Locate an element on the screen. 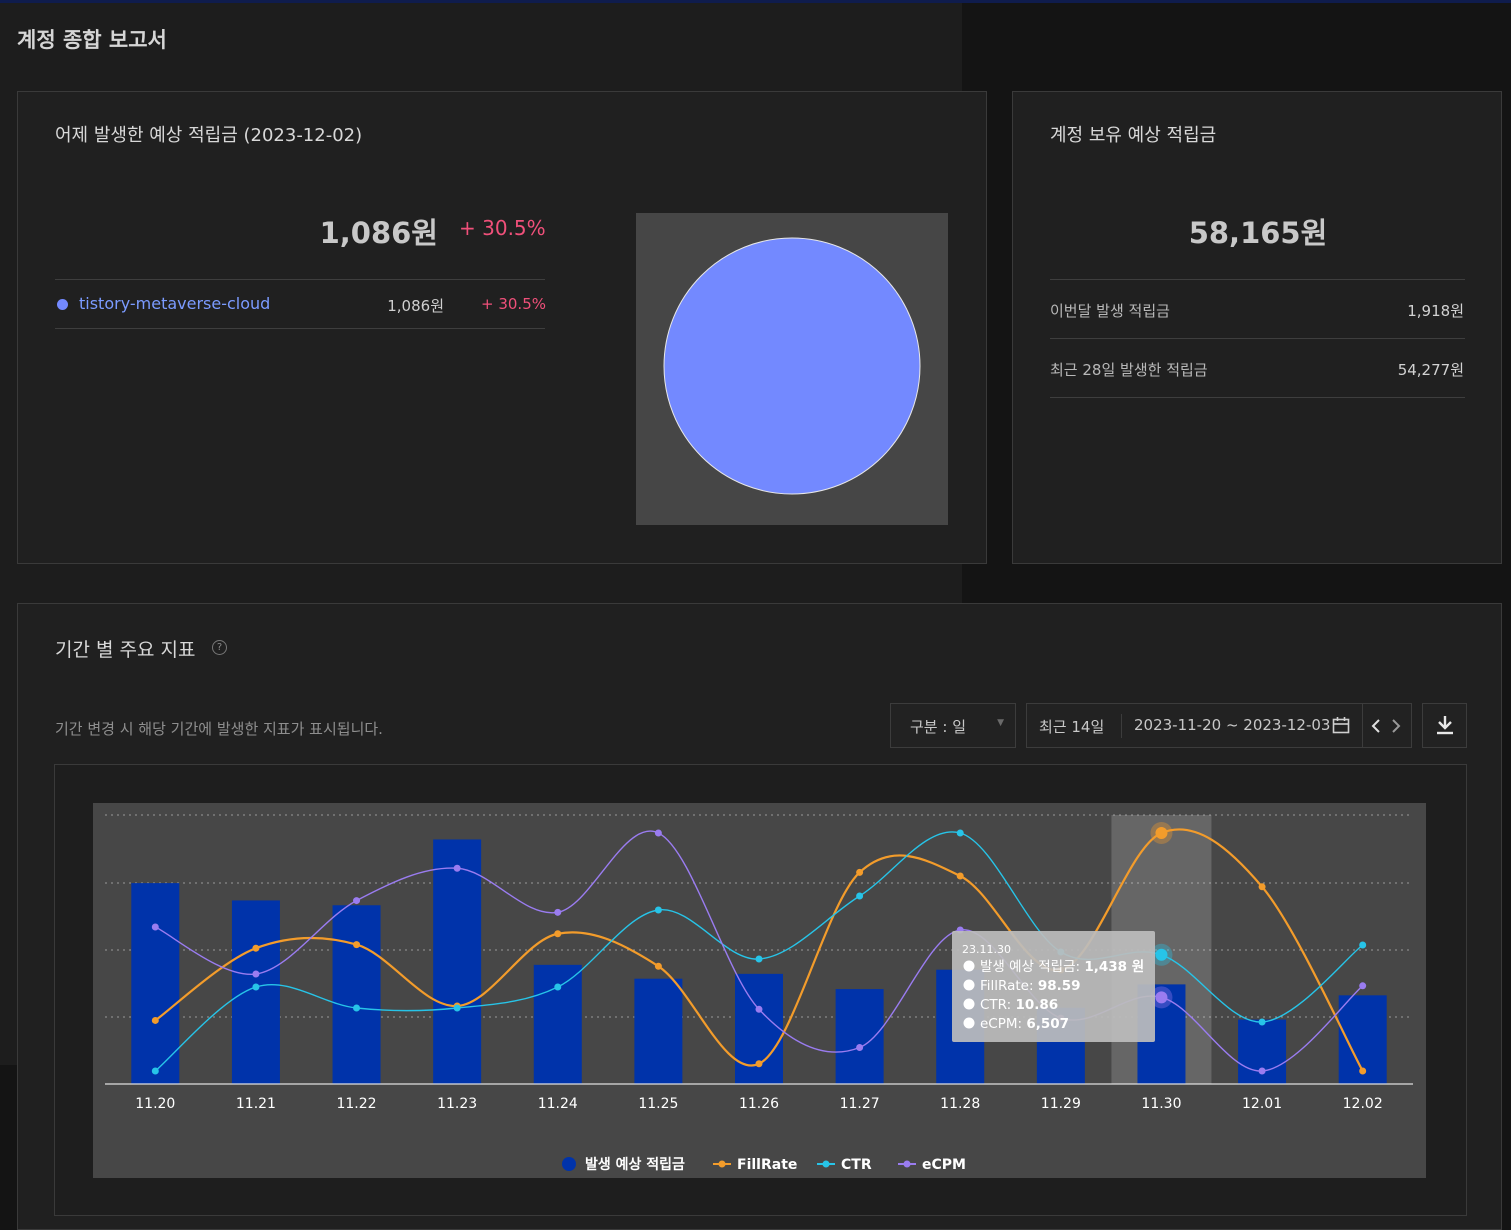  date-range-text: 2023-11-20 ~ 2023-12-03 is located at coordinates (1232, 725).